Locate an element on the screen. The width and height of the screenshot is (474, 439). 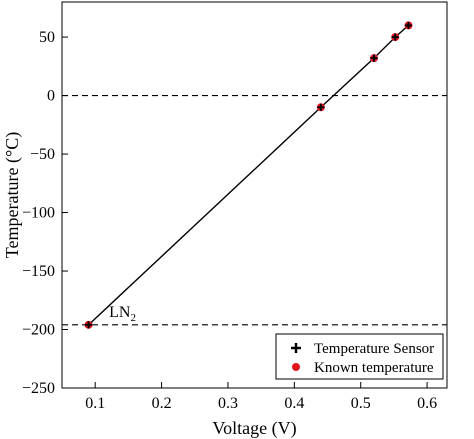
x-axis-label: Voltage (V) is located at coordinates (254, 428).